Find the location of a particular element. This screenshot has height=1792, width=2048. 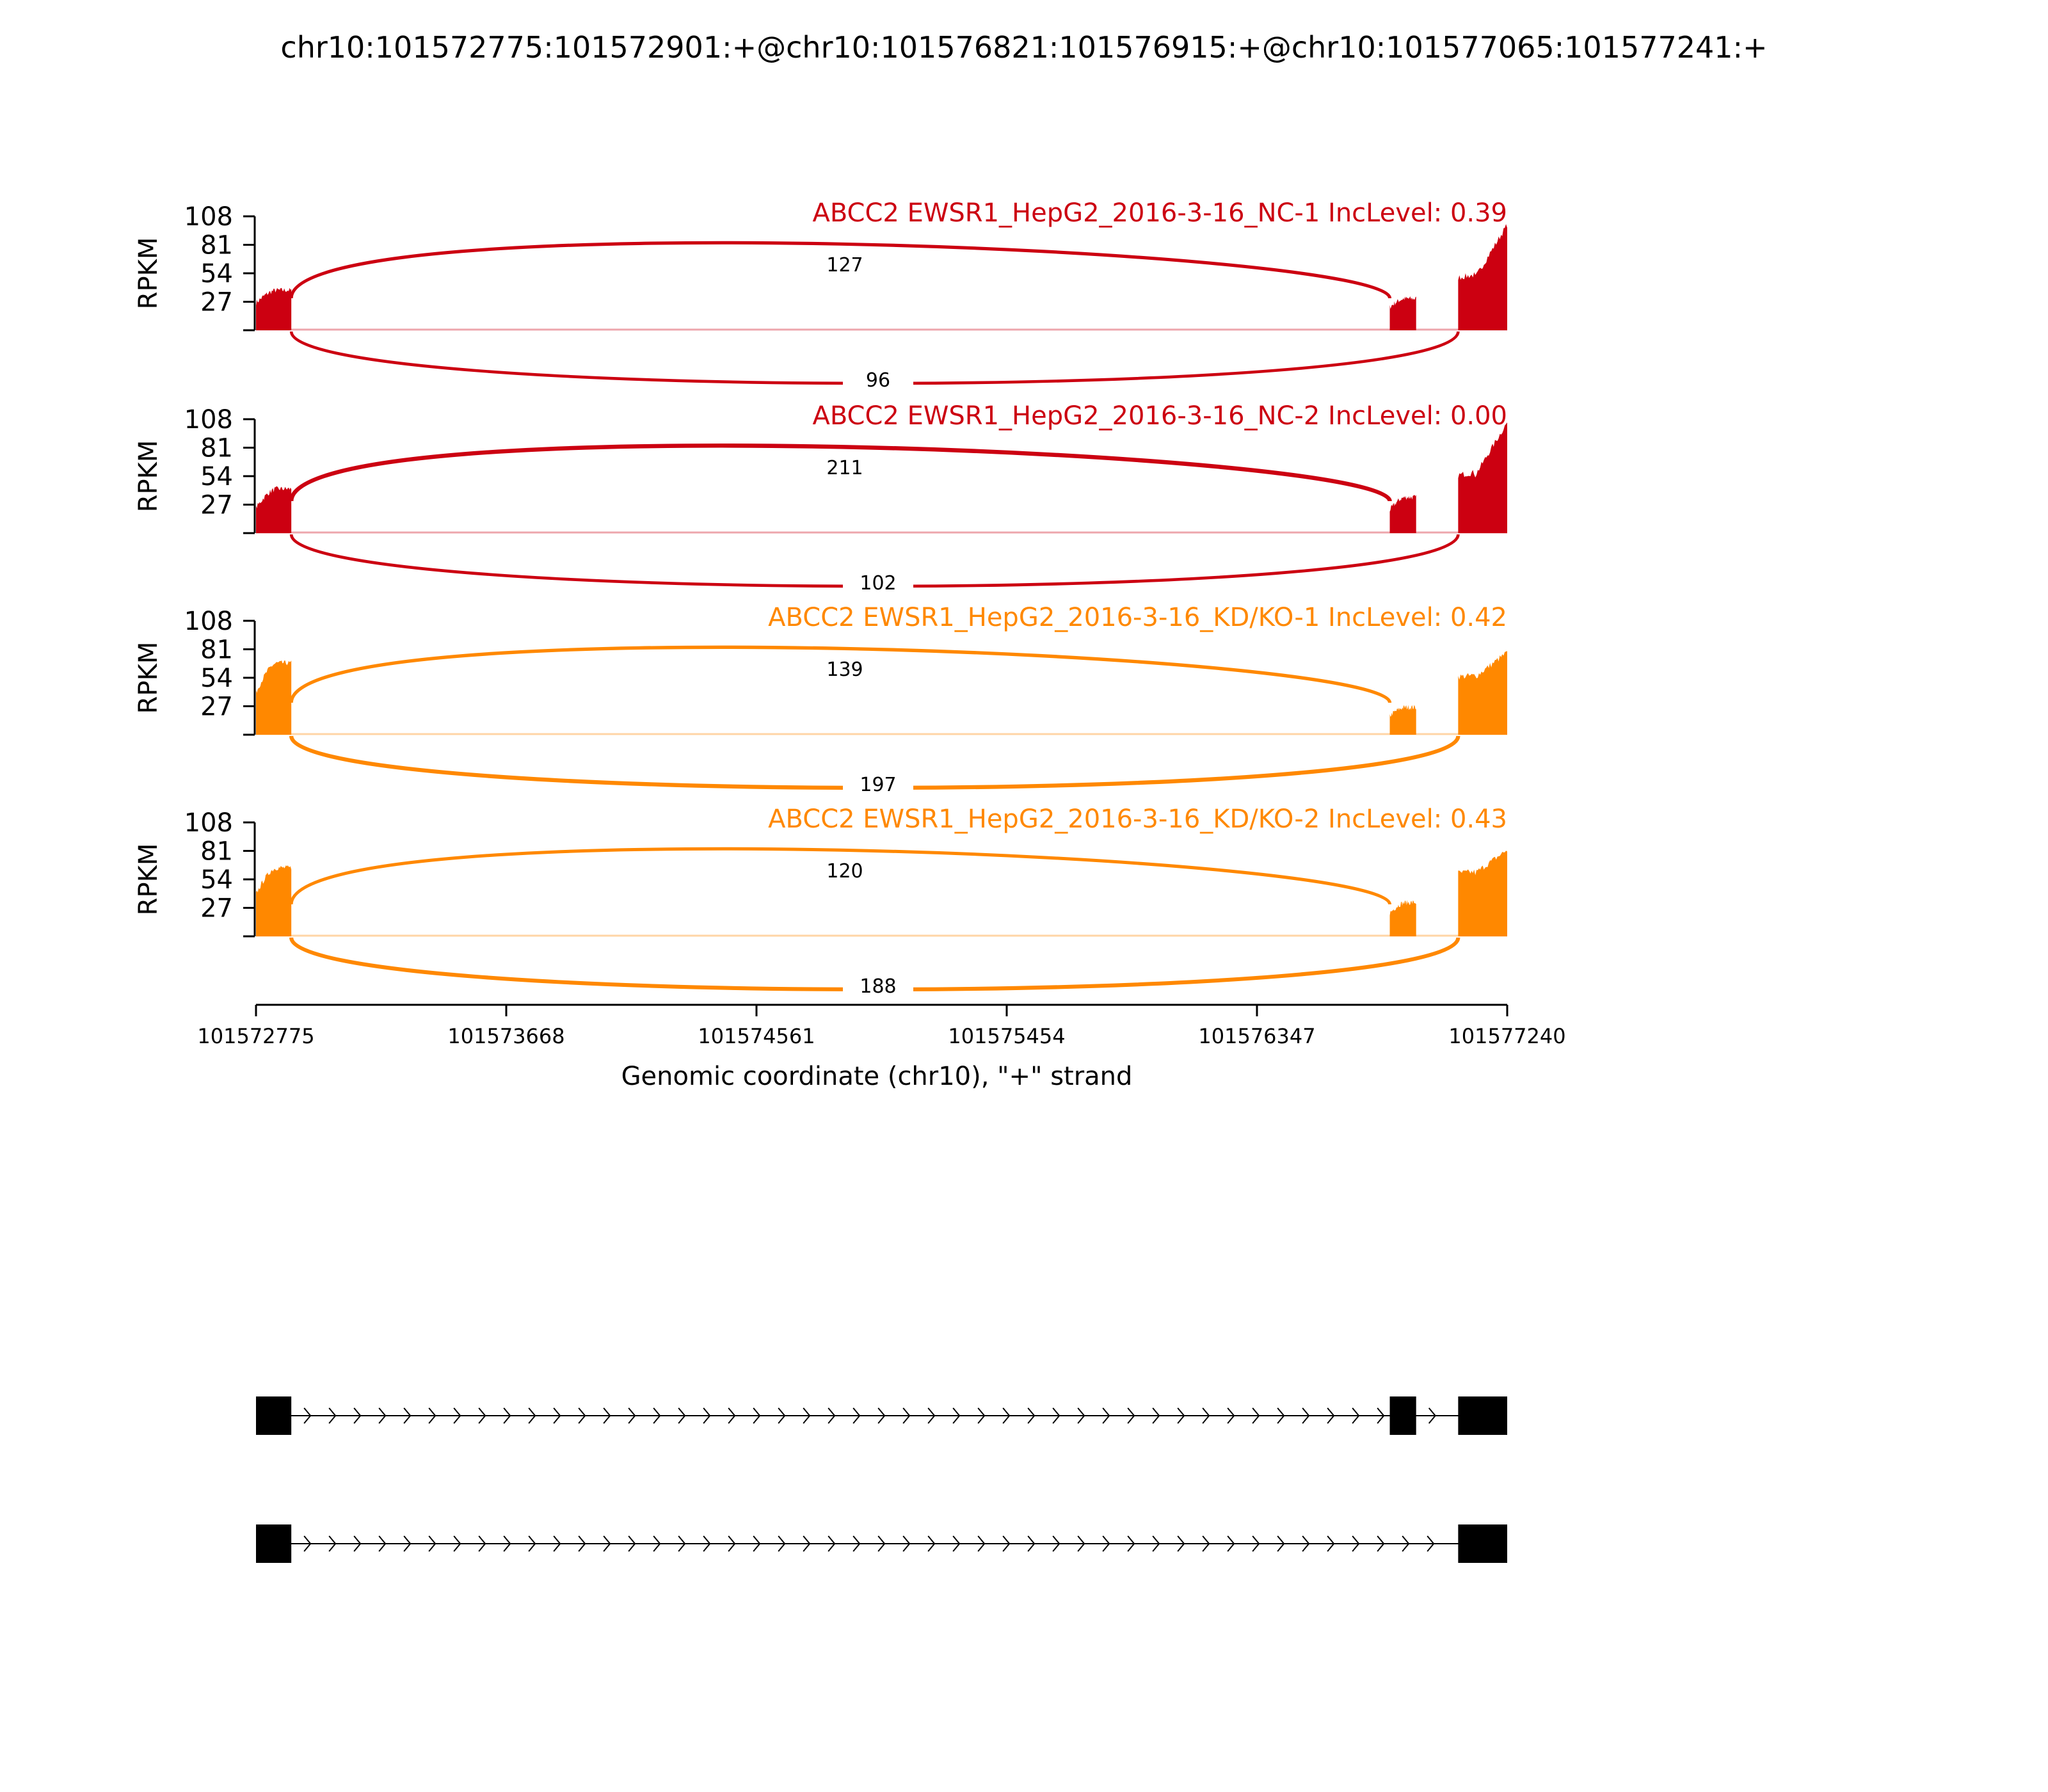

x-tick-label: 101577240 is located at coordinates (1506, 1036).